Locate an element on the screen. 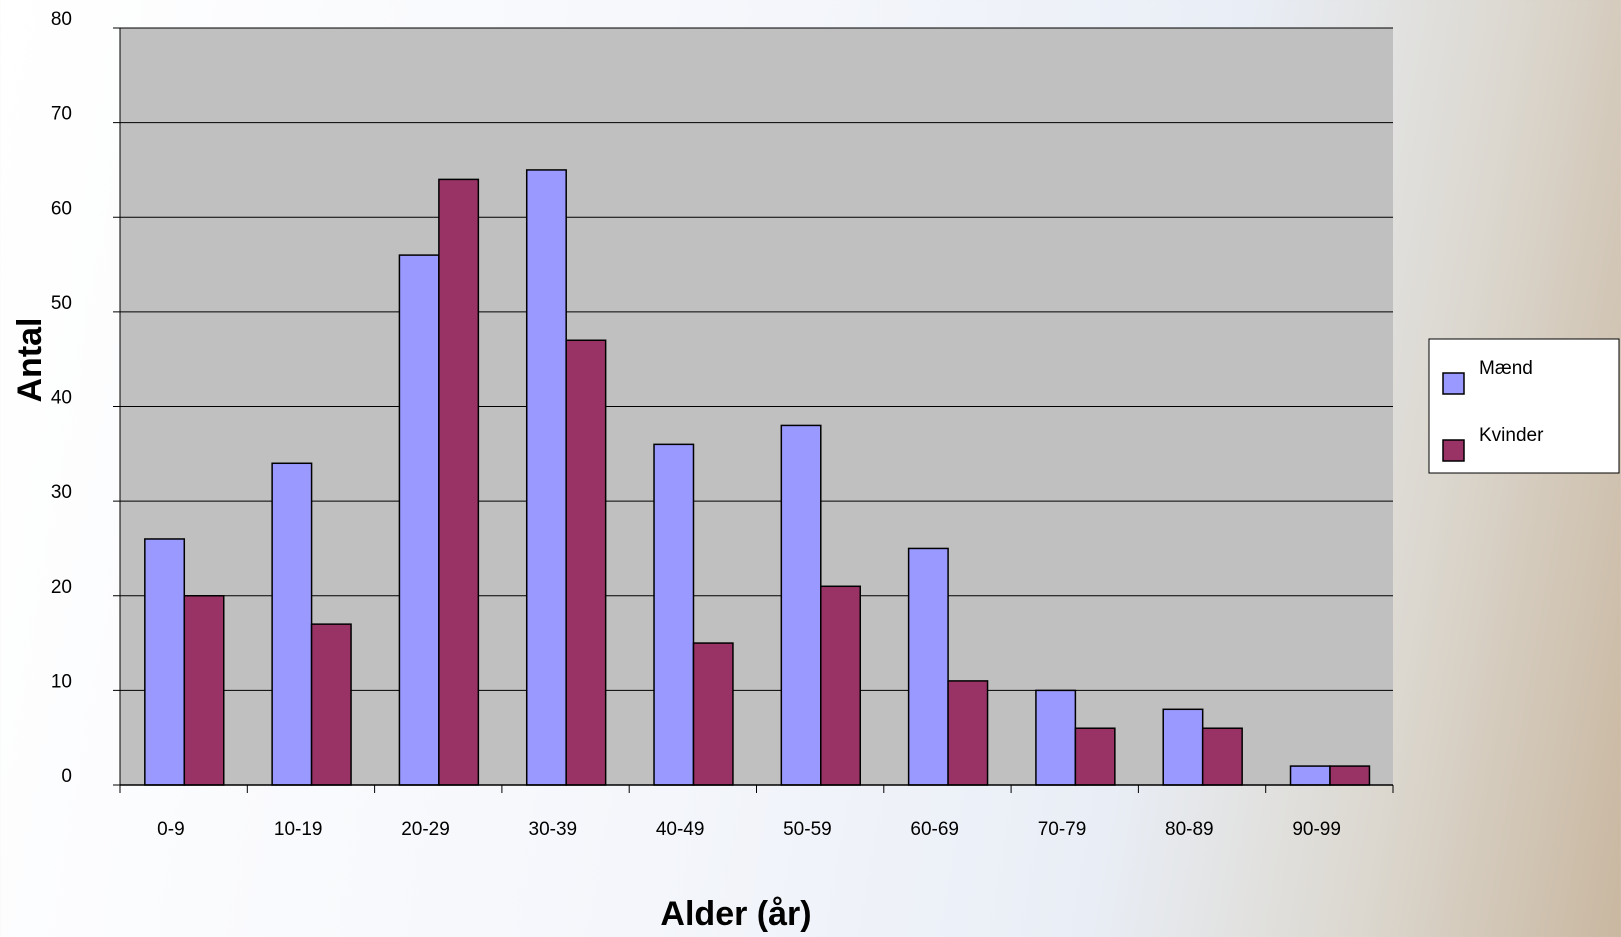 The height and width of the screenshot is (937, 1621). y-tick-label: 0 is located at coordinates (66, 776).